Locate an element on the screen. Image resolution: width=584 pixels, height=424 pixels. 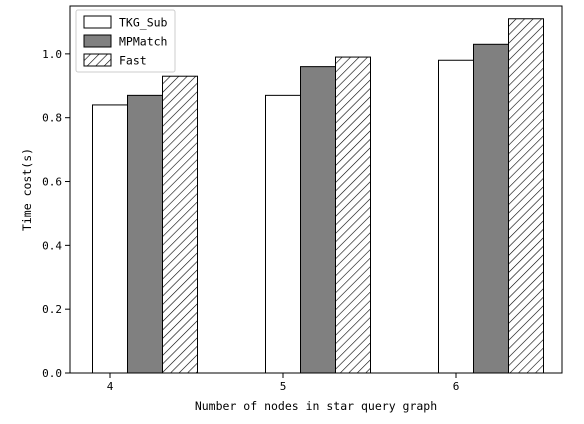
y-axis: 0.0 0.2 0.4 0.6 0.8 1.0 is located at coordinates (56, 214).